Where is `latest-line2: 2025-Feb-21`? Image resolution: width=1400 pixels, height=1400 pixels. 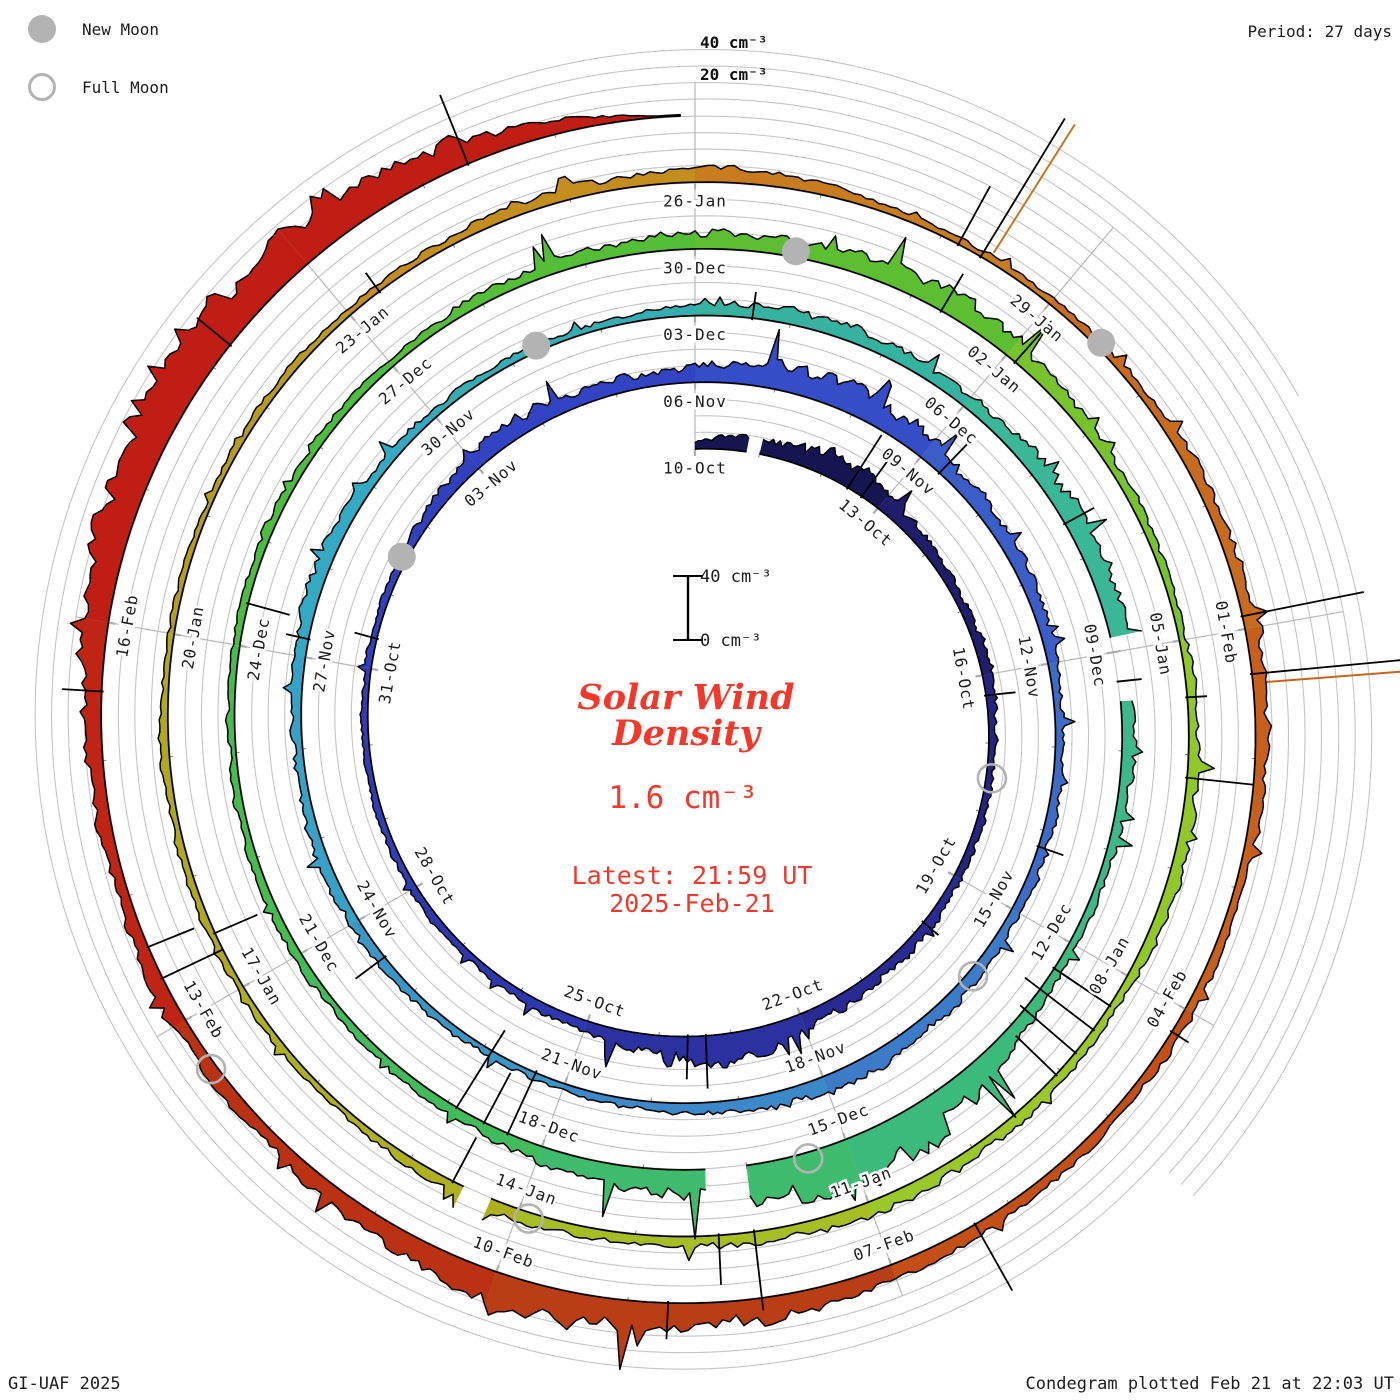 latest-line2: 2025-Feb-21 is located at coordinates (692, 903).